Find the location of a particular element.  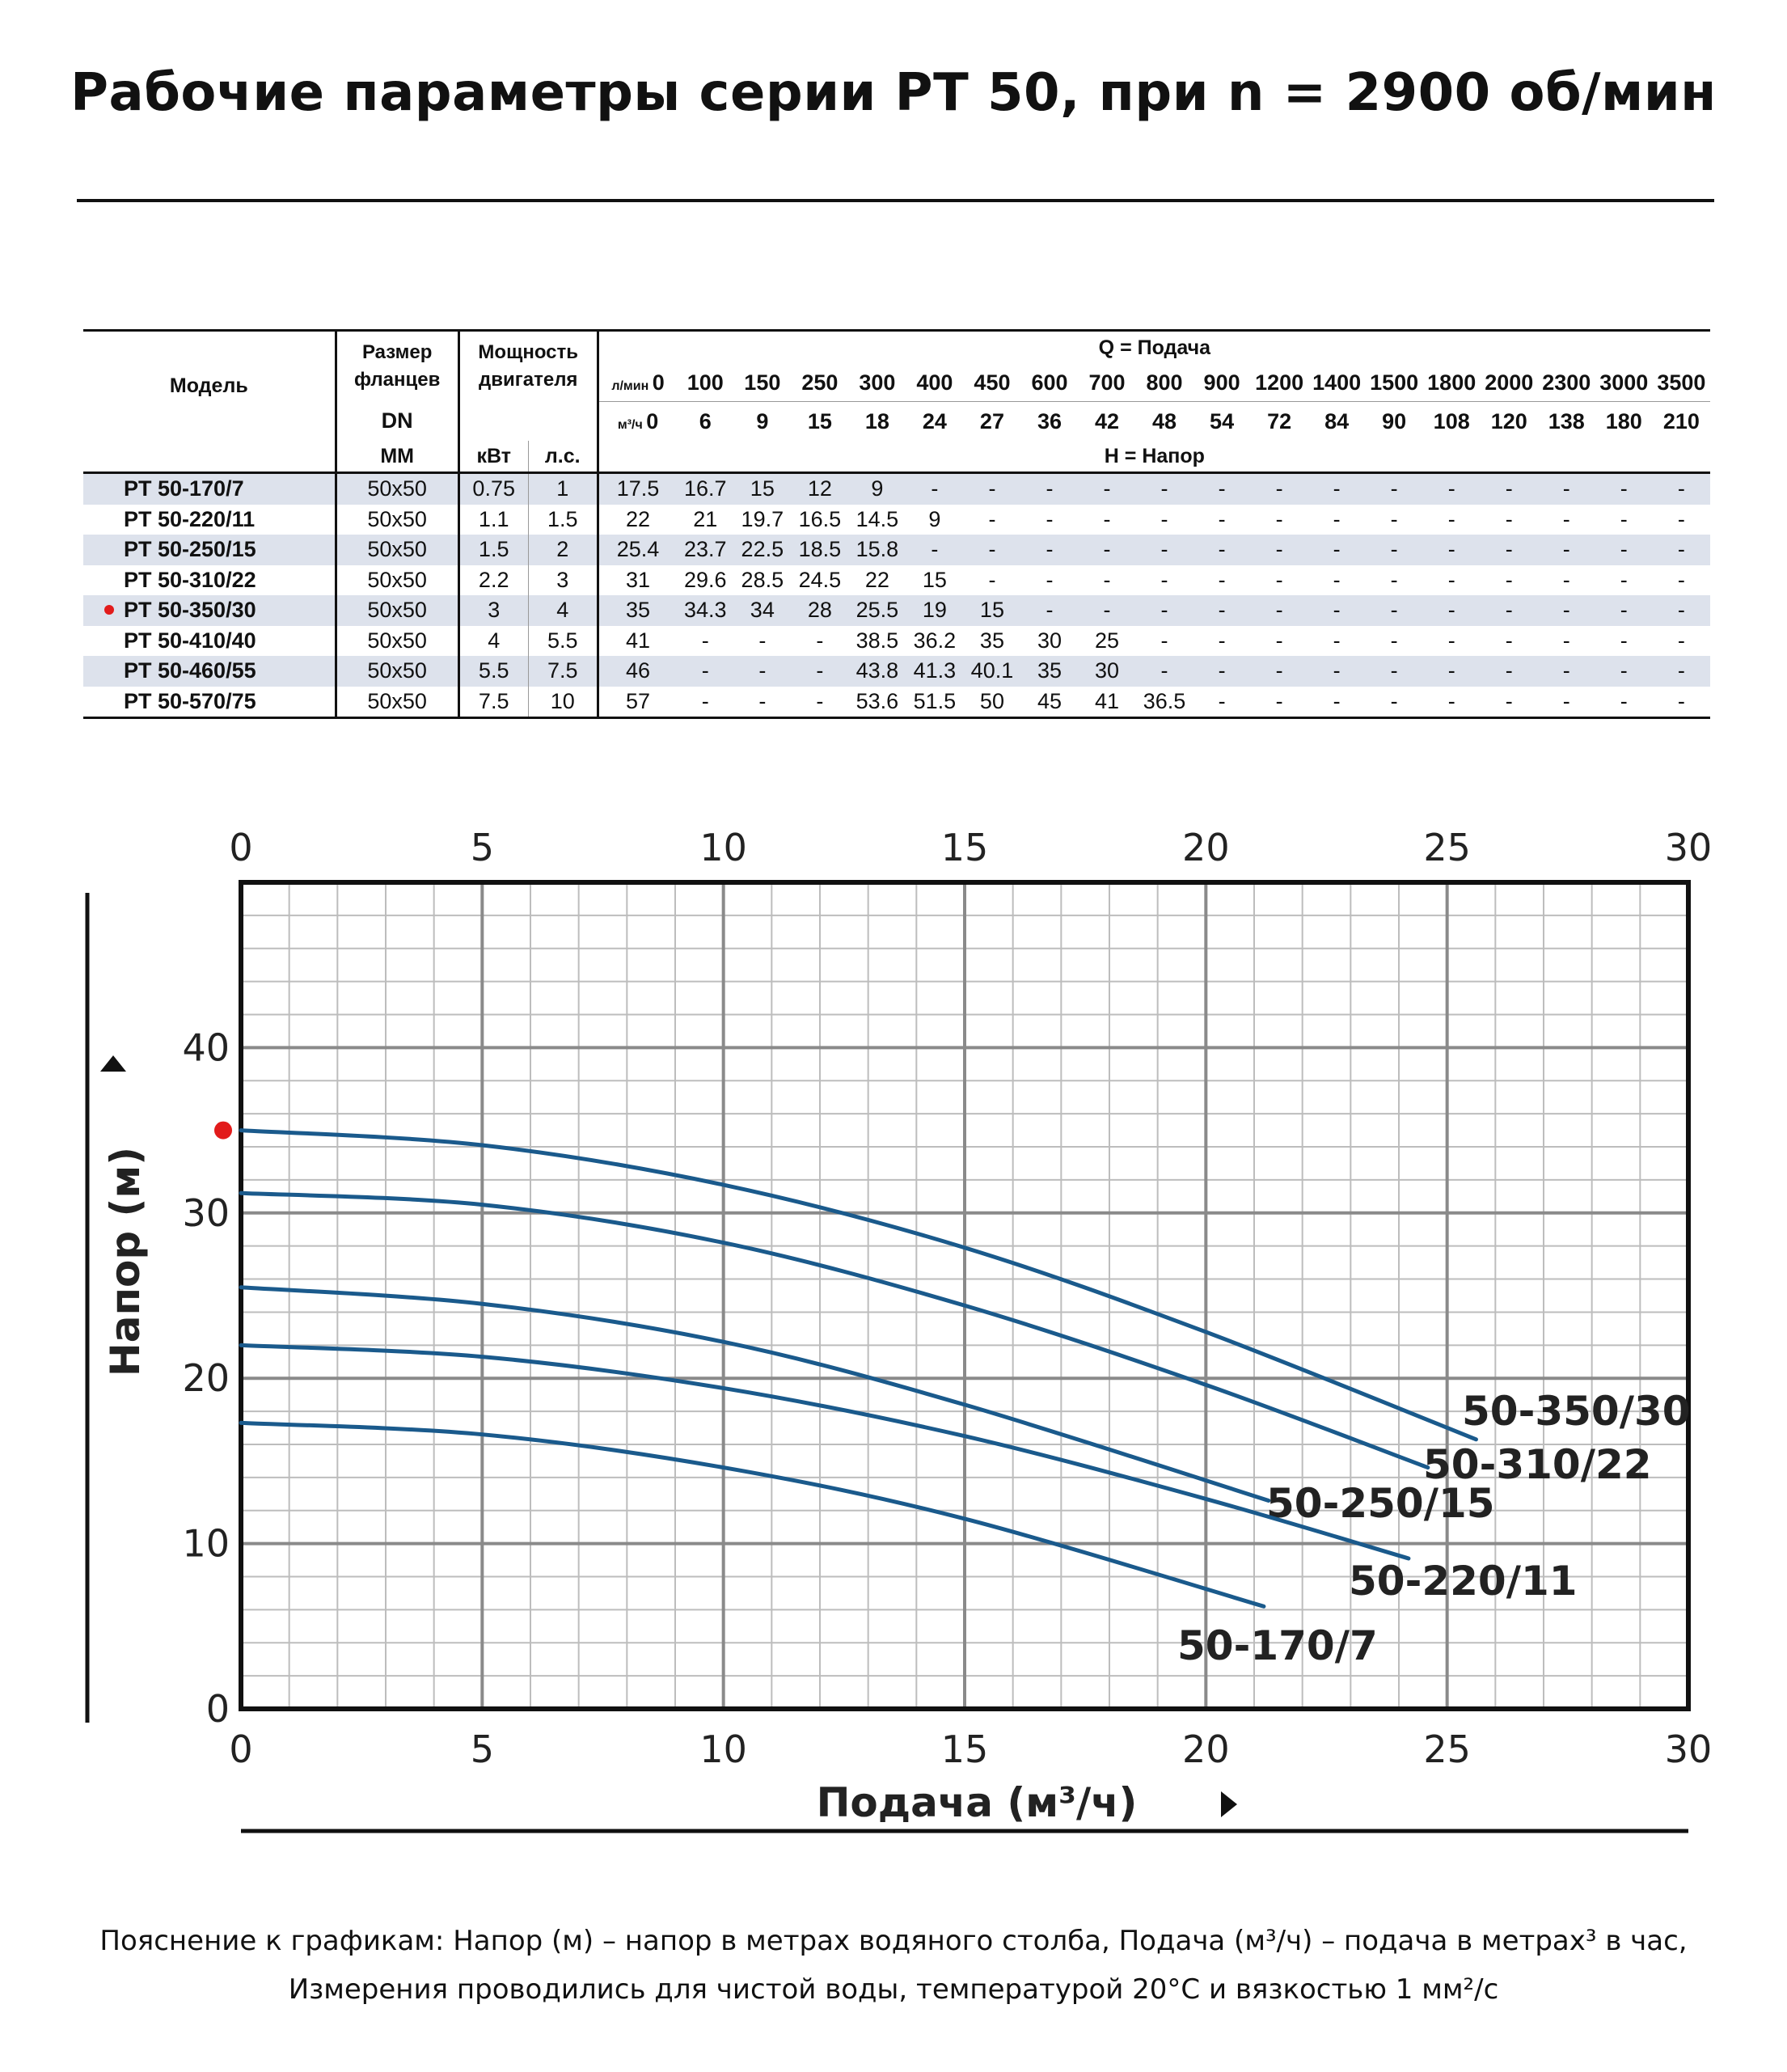

cell-head: 24.5 is located at coordinates (820, 579).